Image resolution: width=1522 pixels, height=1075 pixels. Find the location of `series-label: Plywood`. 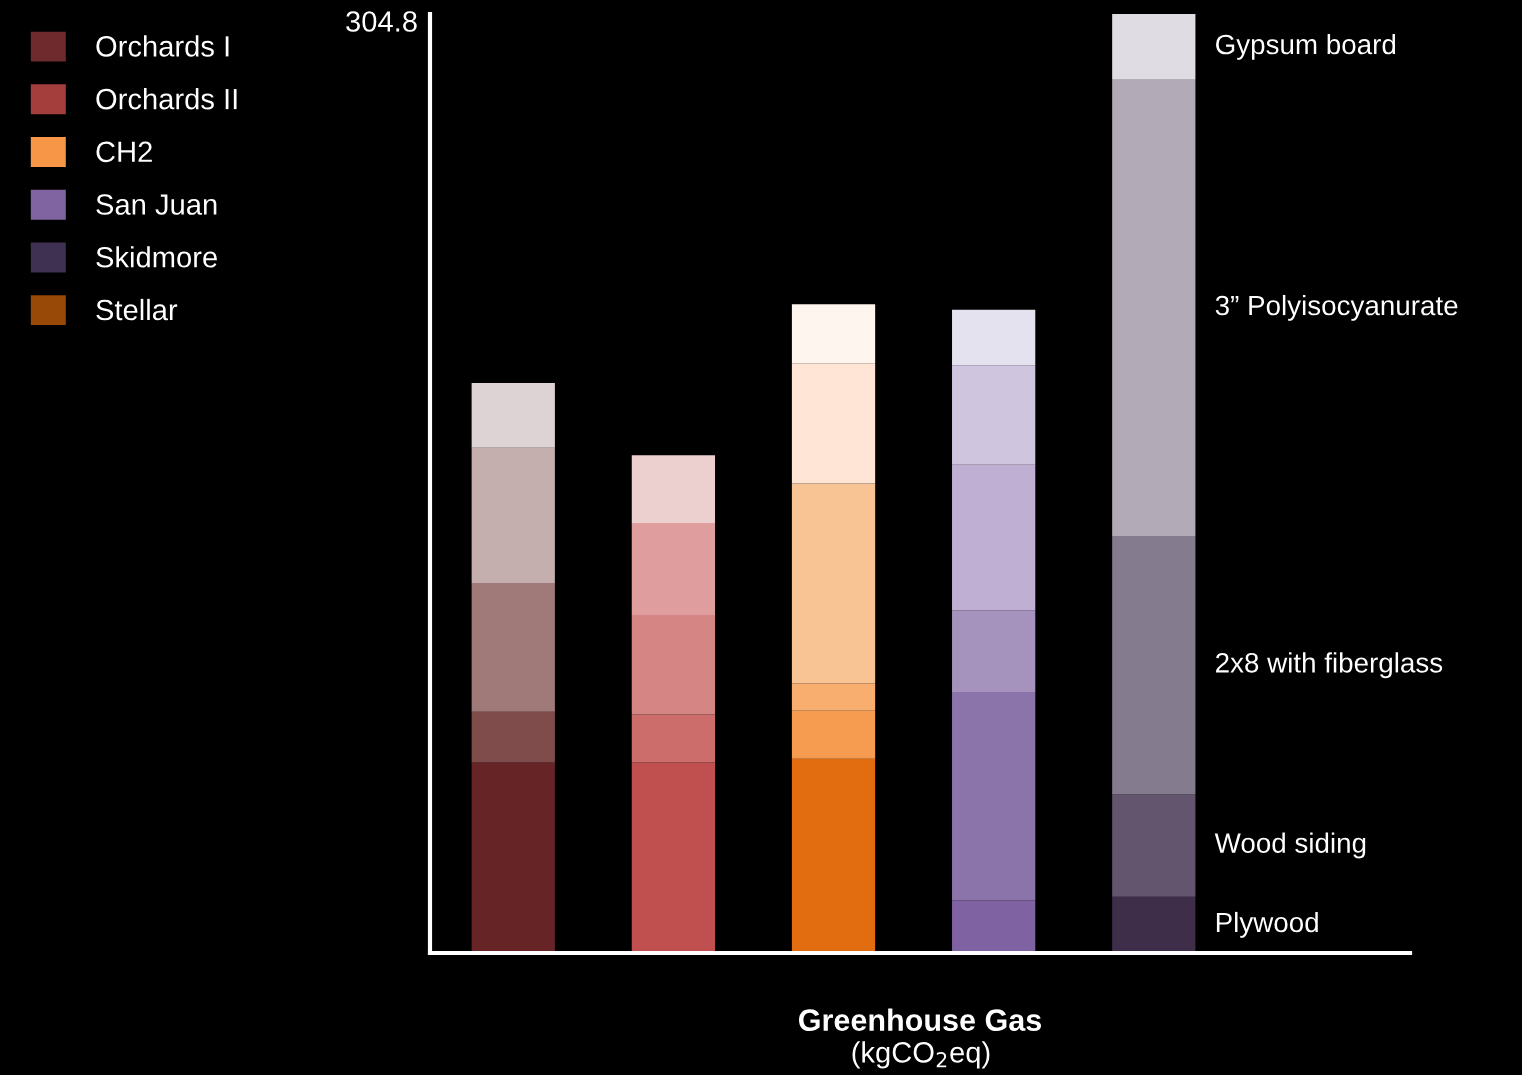

series-label: Plywood is located at coordinates (1267, 924).